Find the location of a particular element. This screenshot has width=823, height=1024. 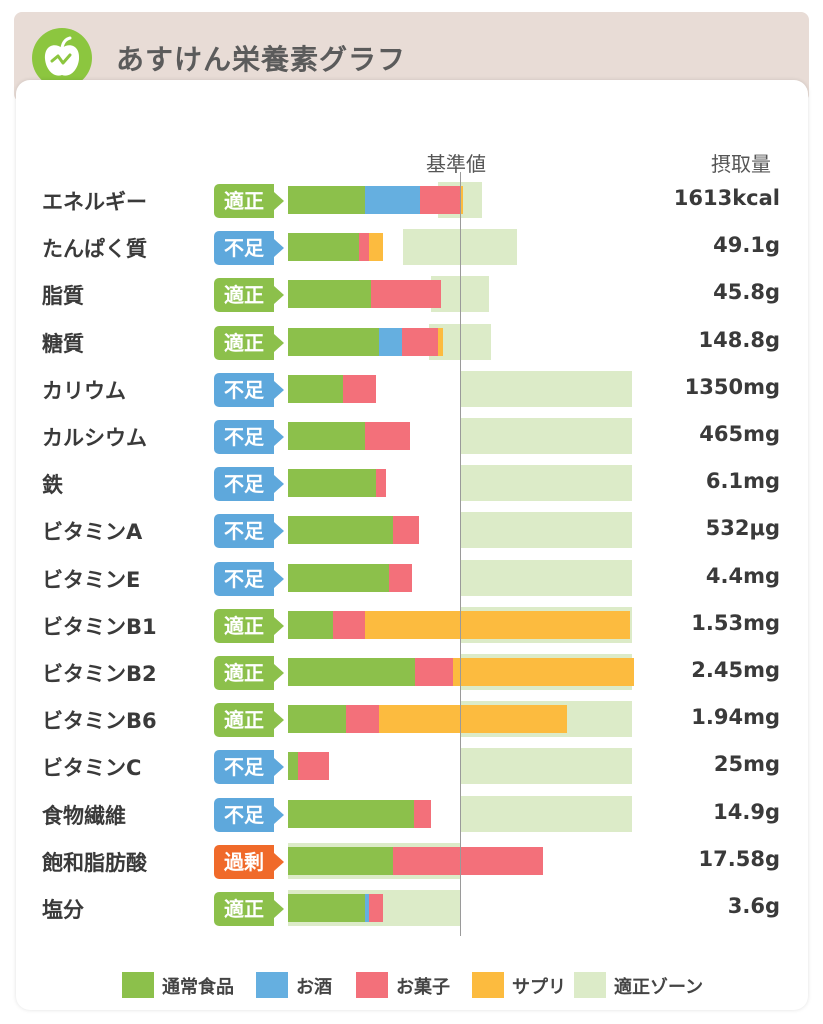

nutrient-row: ビタミンB1 適正 1.53mg is located at coordinates (412, 625).